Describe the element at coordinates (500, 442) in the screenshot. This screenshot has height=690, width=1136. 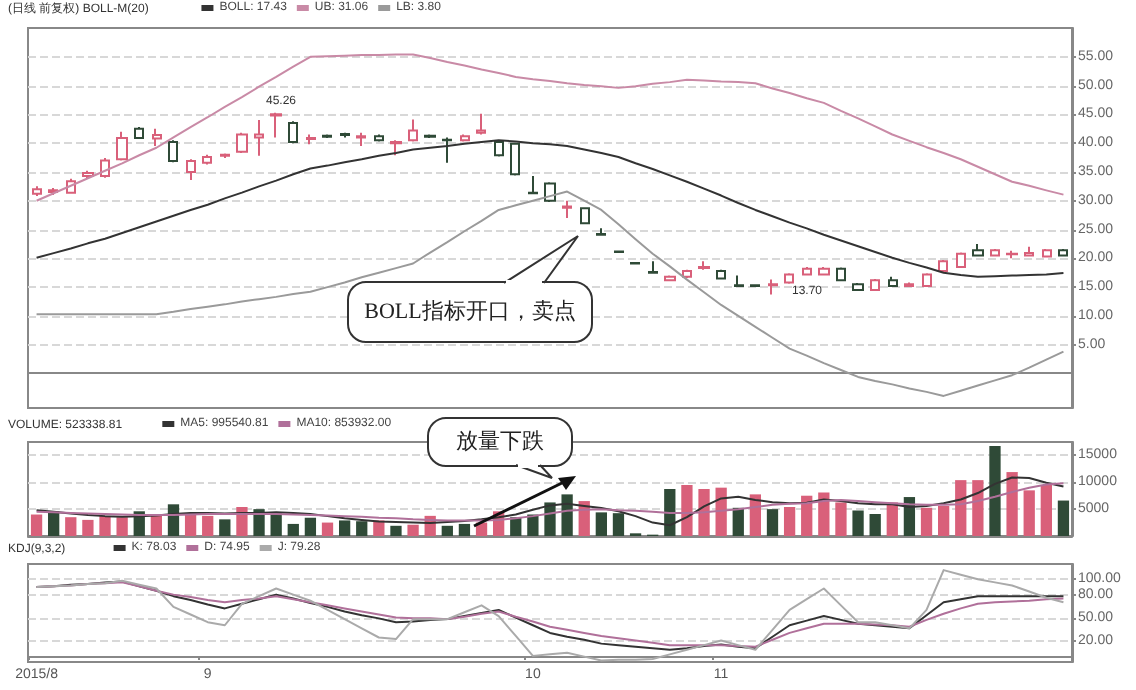
I see `annotation: 放量下跌` at that location.